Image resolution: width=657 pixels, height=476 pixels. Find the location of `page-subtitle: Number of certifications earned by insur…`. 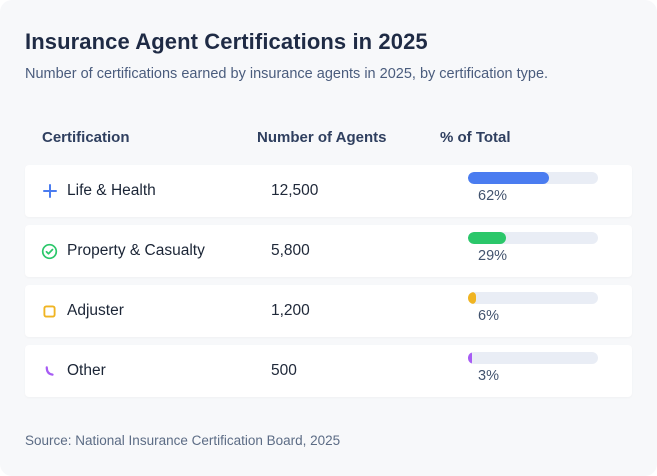

page-subtitle: Number of certifications earned by insur… is located at coordinates (287, 74).